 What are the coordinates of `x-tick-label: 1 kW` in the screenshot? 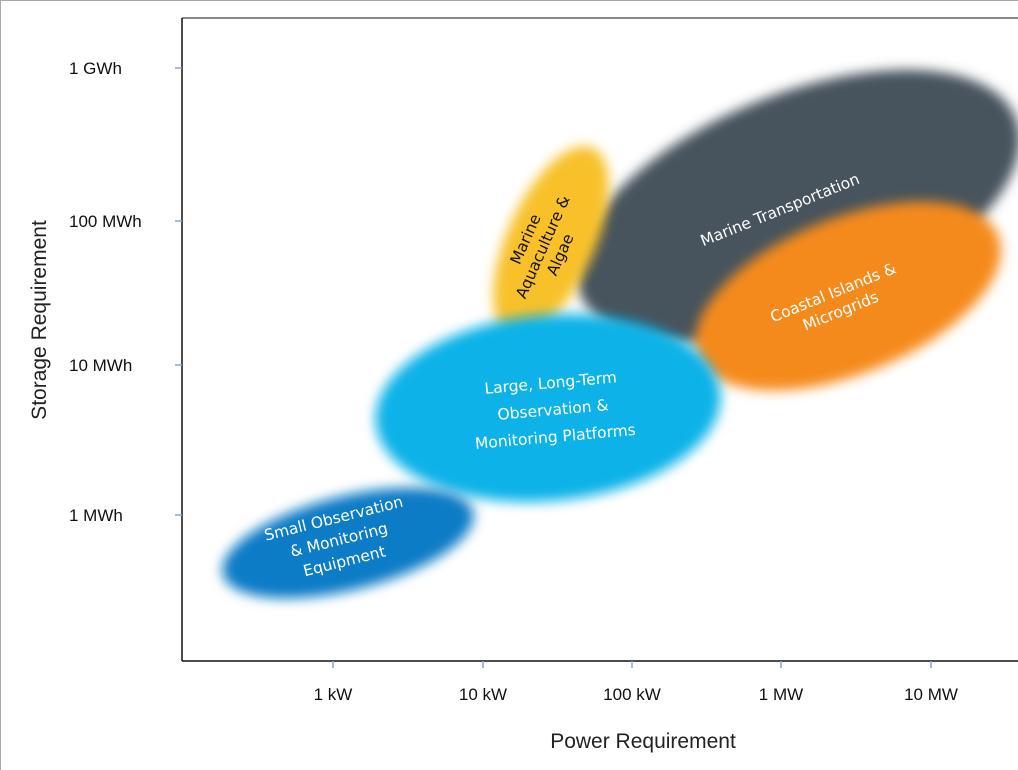 It's located at (333, 694).